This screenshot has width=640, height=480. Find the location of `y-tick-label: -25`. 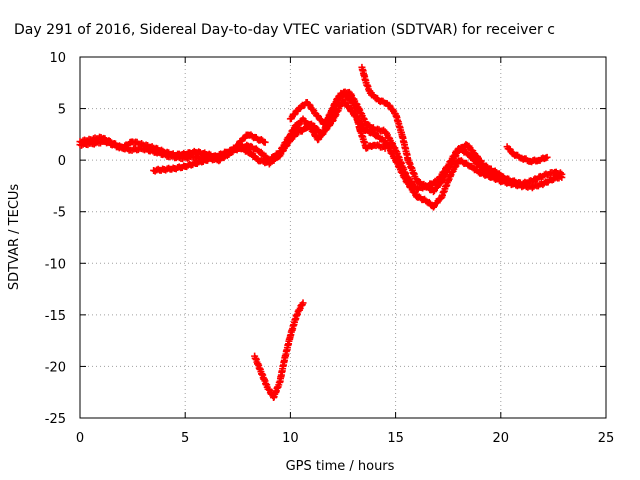

y-tick-label: -25 is located at coordinates (55, 419).